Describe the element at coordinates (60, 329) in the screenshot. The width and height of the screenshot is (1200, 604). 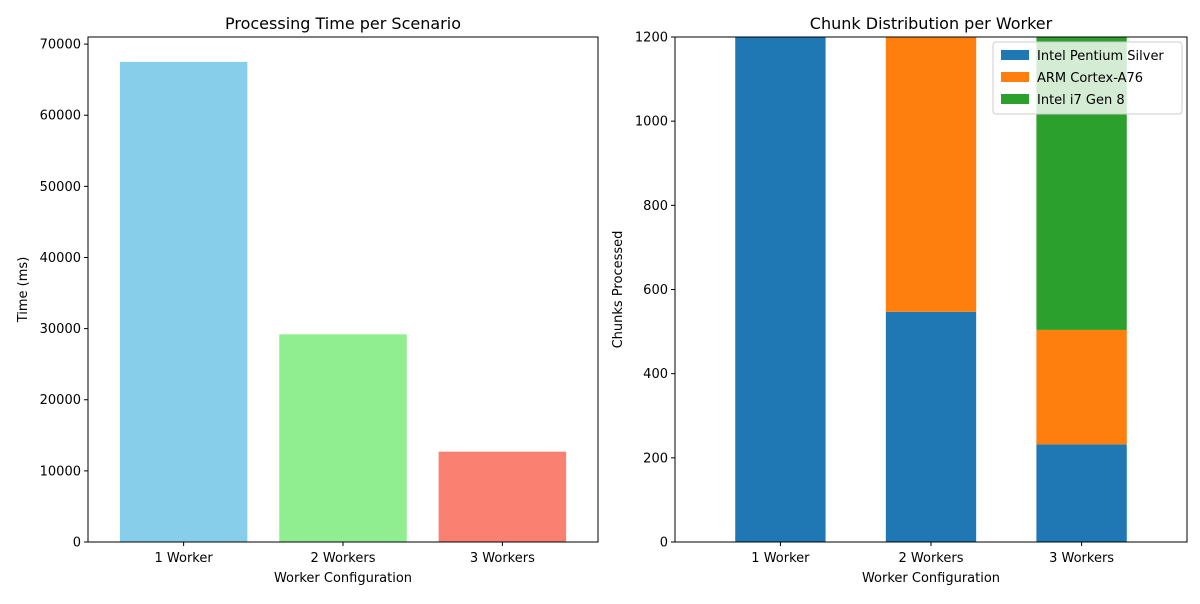
I see `y-tick-label: 30000` at that location.